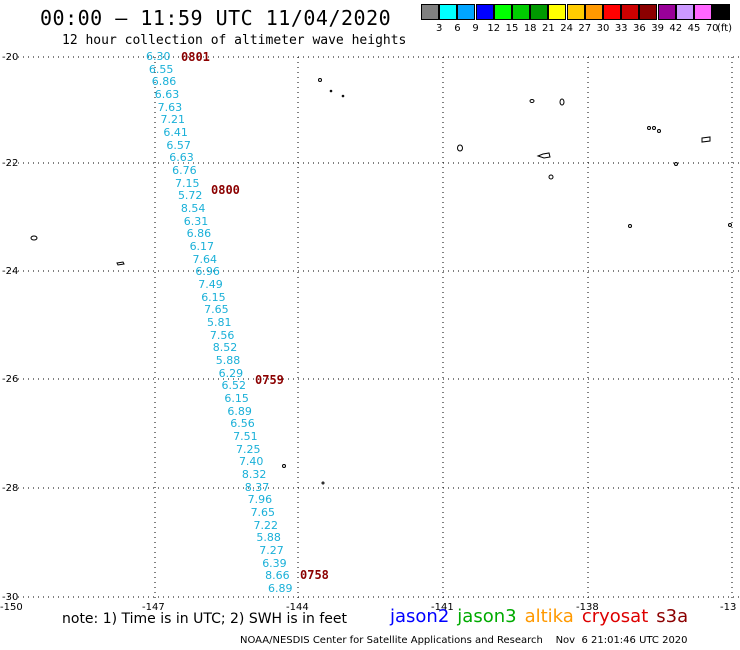  Describe the element at coordinates (549, 616) in the screenshot. I see `legend-item: altika` at that location.